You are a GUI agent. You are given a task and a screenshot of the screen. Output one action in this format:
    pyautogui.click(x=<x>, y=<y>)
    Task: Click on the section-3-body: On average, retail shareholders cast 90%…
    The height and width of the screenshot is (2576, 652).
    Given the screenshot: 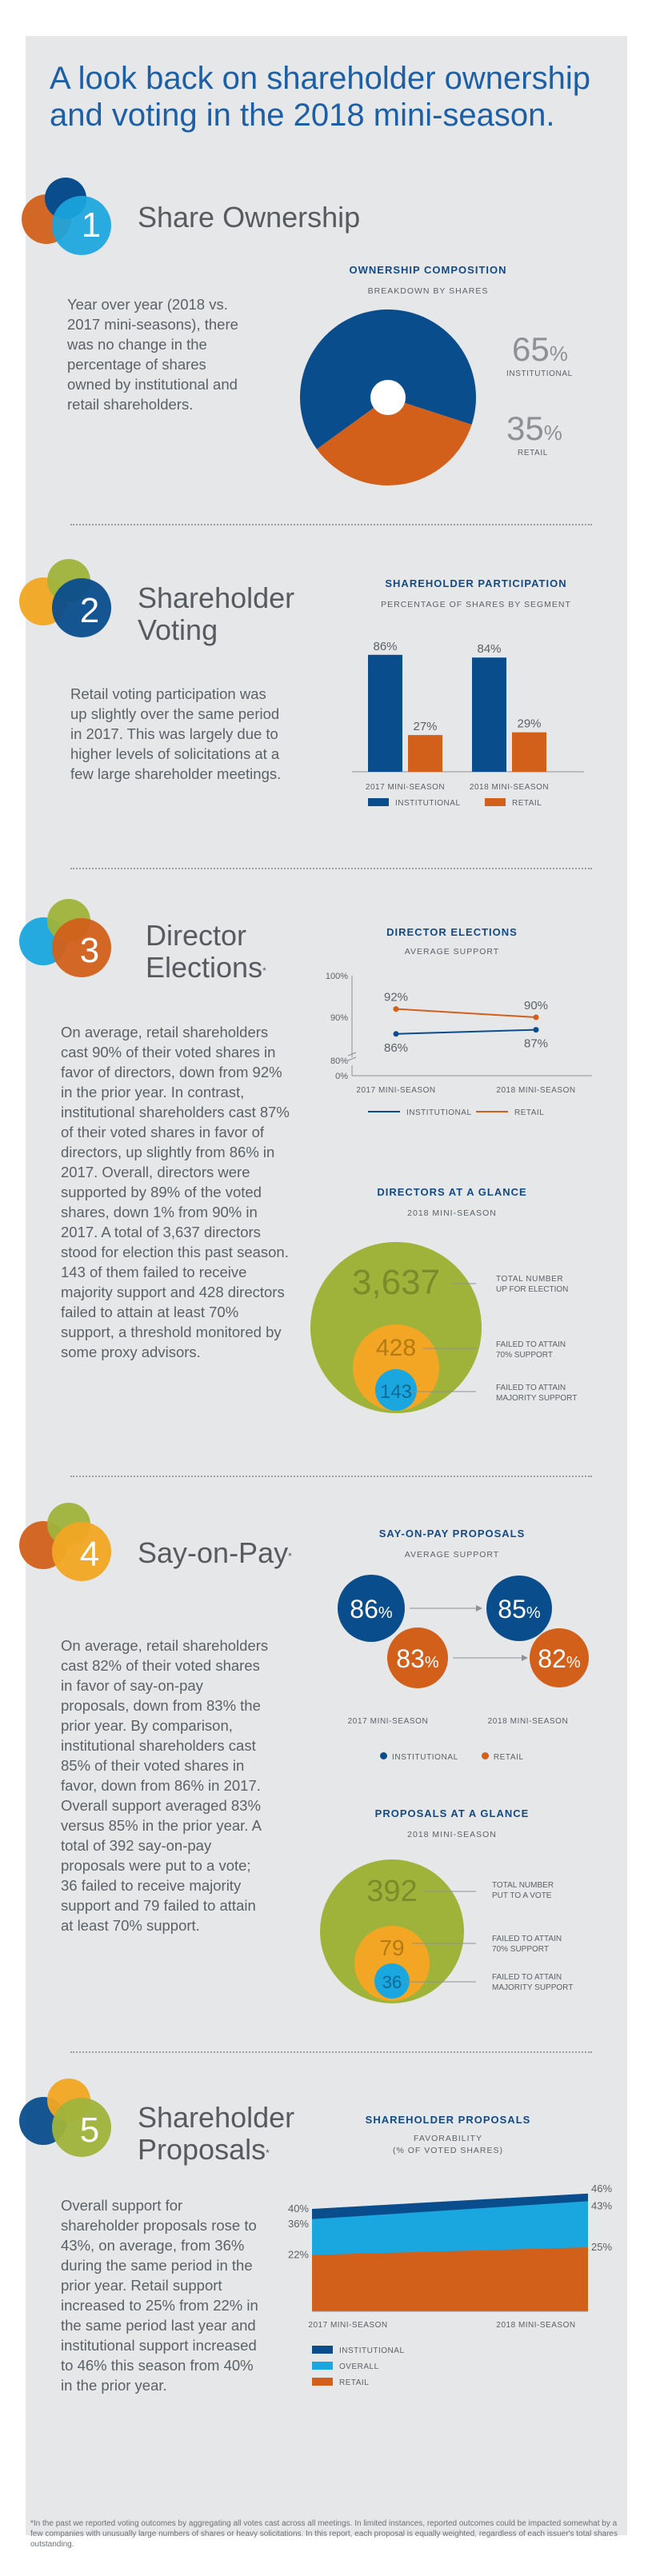 What is the action you would take?
    pyautogui.click(x=175, y=1192)
    